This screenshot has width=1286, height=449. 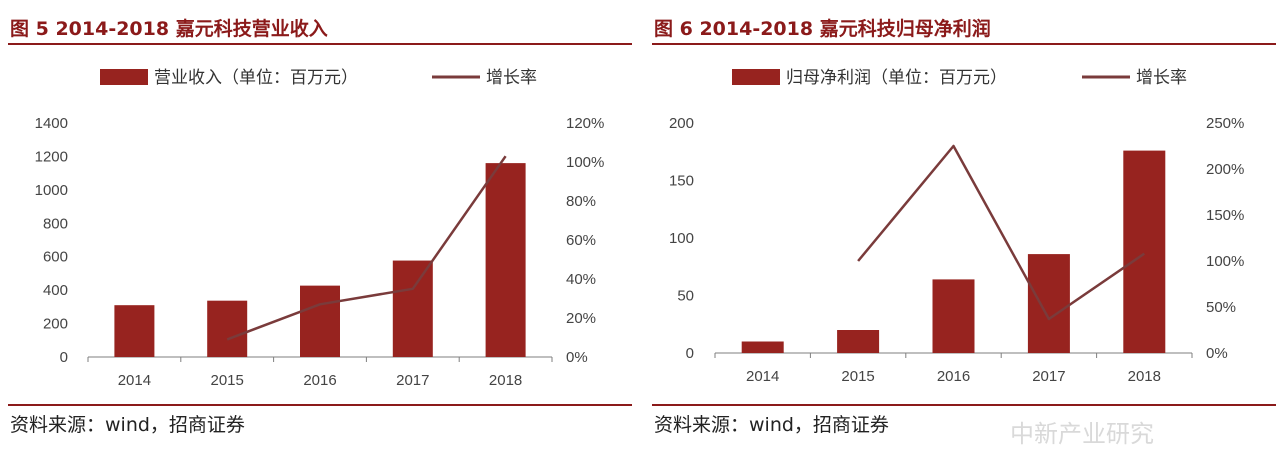 I want to click on y2-tick-label: 150%, so click(x=1225, y=215).